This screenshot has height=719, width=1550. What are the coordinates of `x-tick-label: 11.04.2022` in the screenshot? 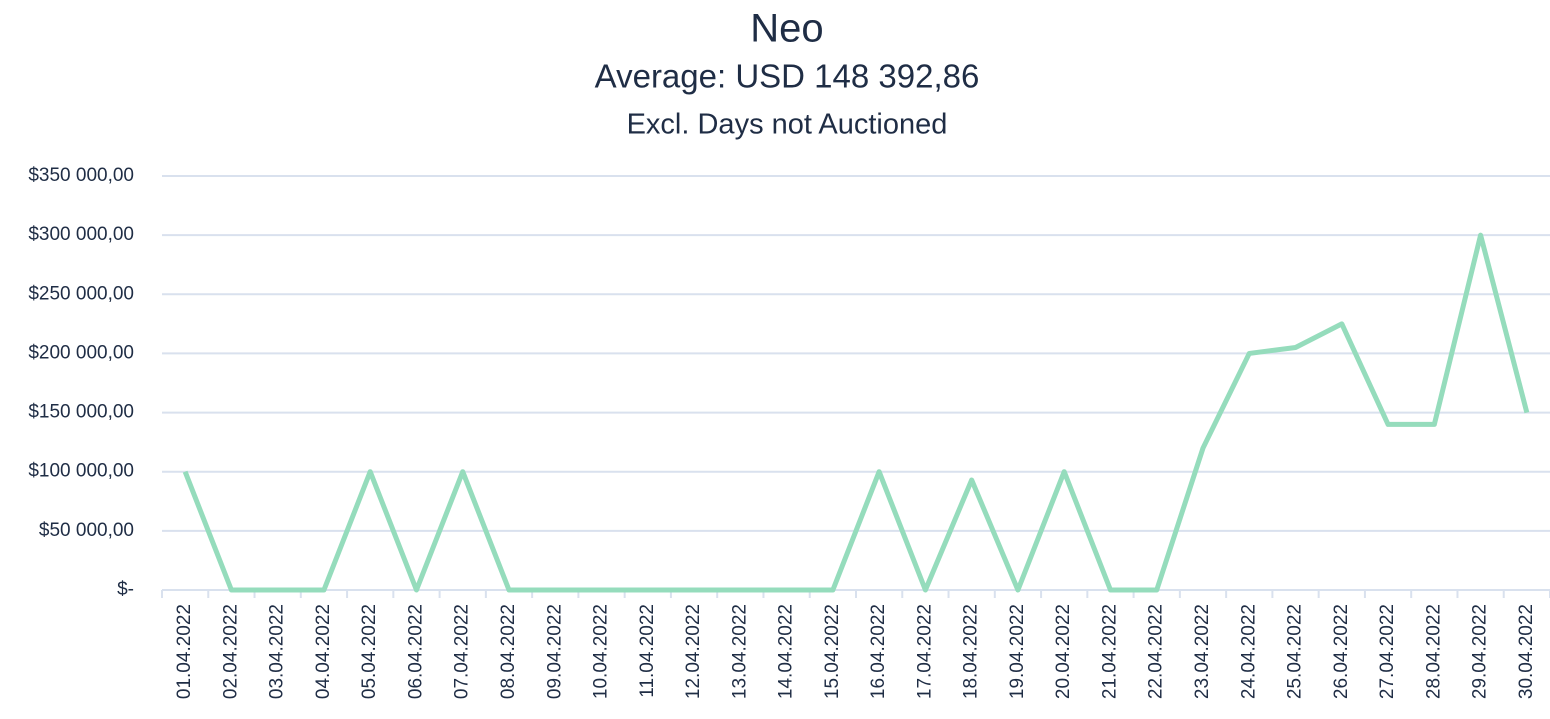 It's located at (647, 651).